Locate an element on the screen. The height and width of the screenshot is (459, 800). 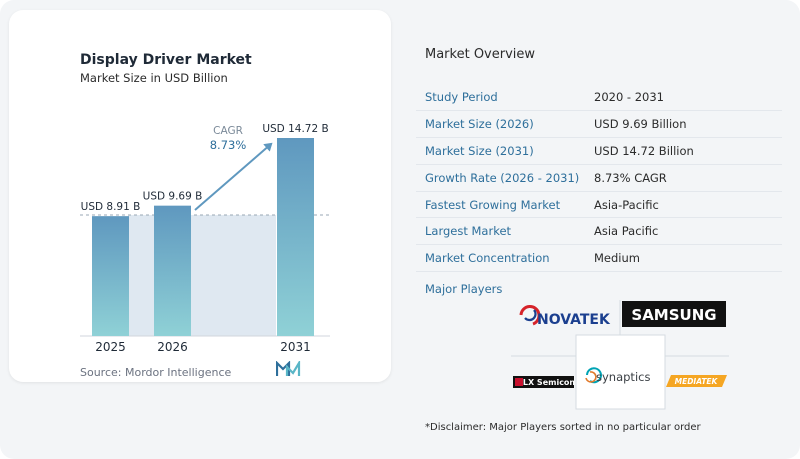
row-value: Medium is located at coordinates (684, 258).